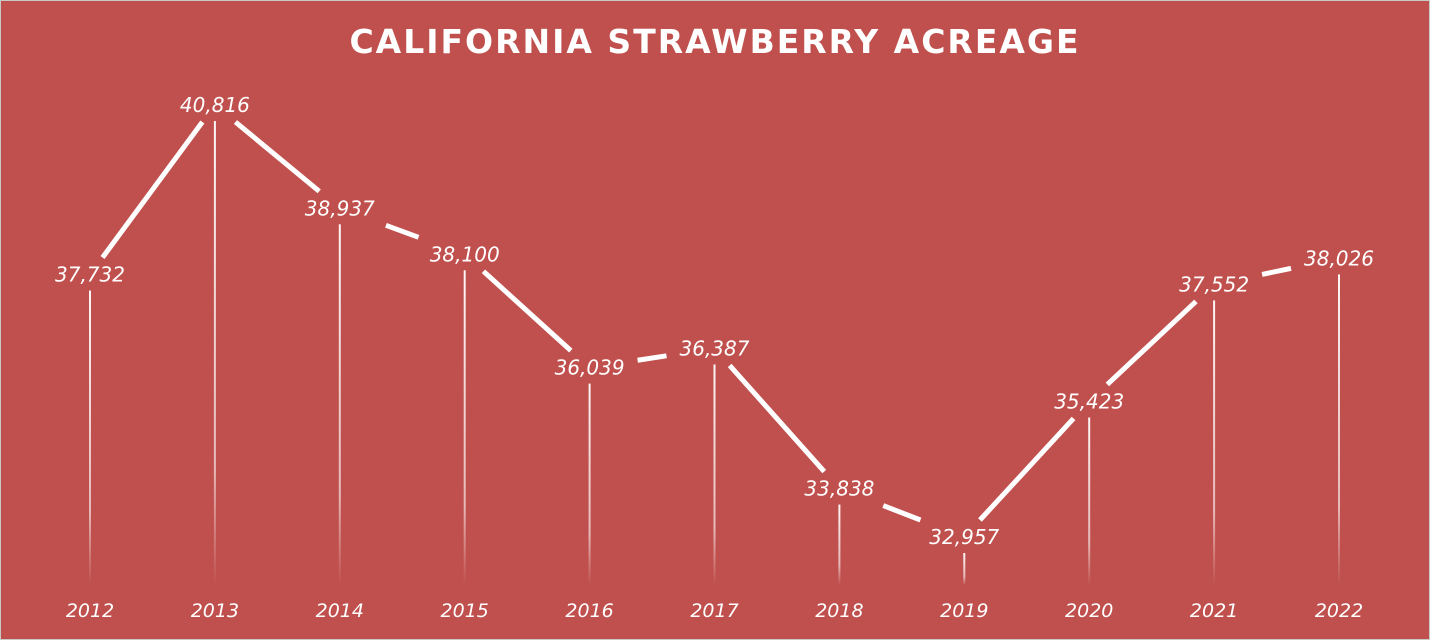 The width and height of the screenshot is (1430, 640). I want to click on drop-line-2018, so click(839, 544).